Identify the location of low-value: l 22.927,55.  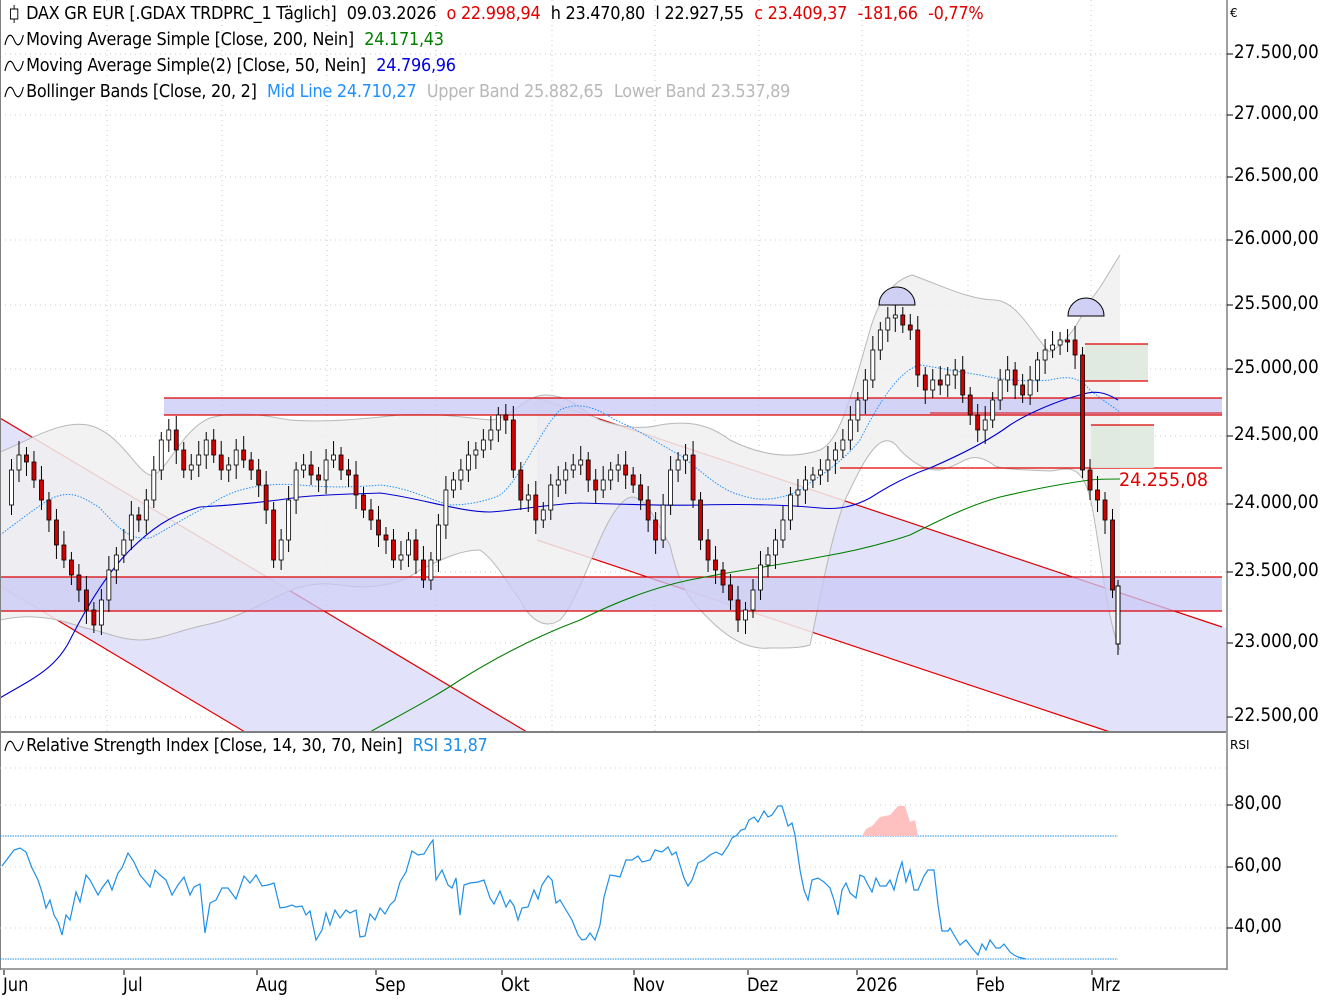
(699, 14).